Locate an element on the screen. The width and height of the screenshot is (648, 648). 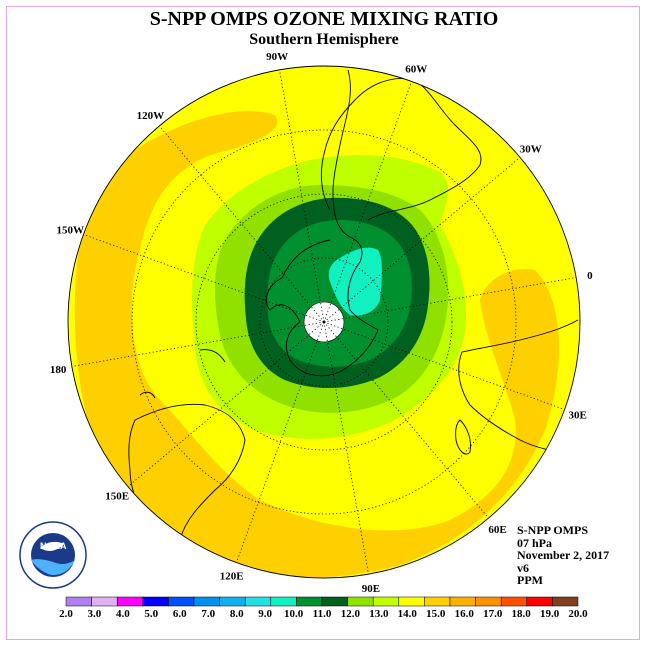
colorbar-label: 3.0 is located at coordinates (95, 614).